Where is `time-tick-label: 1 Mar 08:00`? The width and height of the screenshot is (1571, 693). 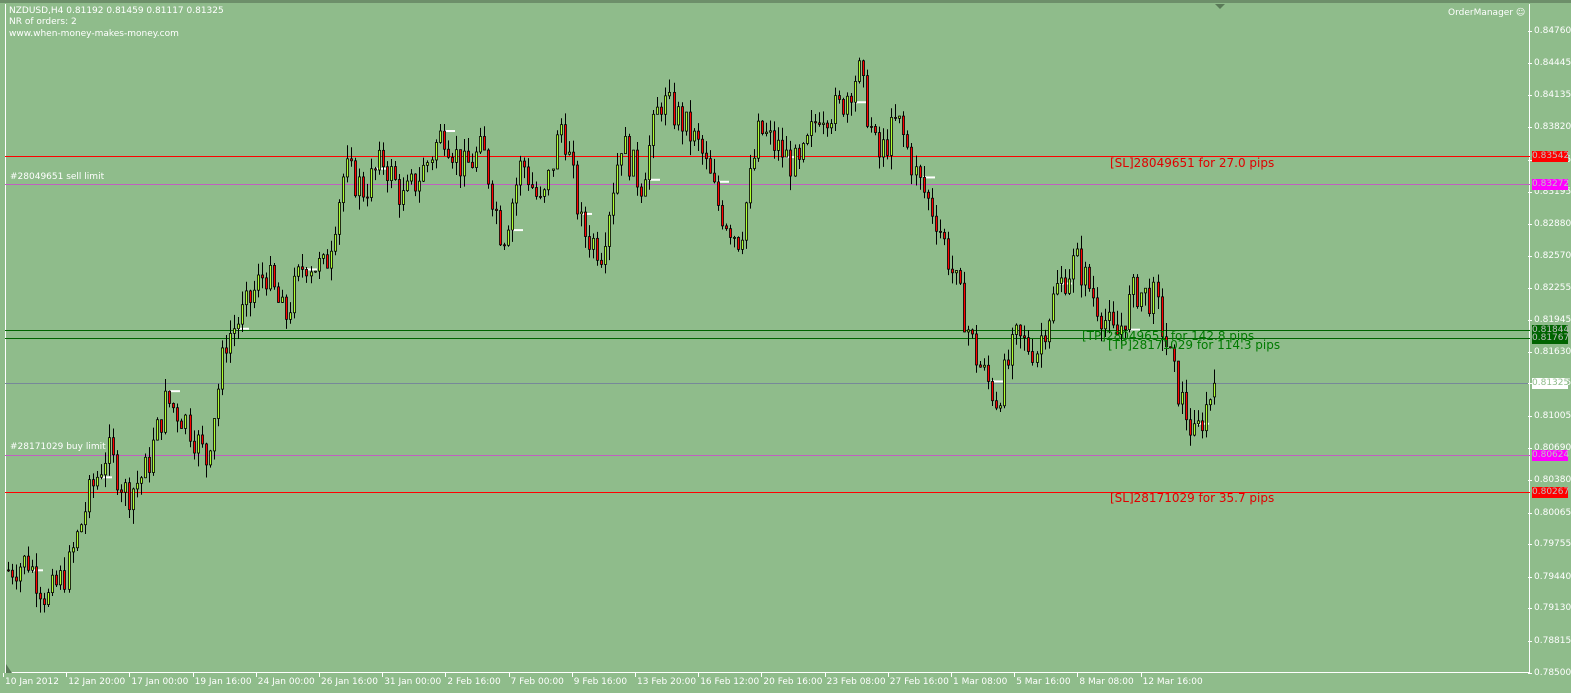 time-tick-label: 1 Mar 08:00 is located at coordinates (979, 680).